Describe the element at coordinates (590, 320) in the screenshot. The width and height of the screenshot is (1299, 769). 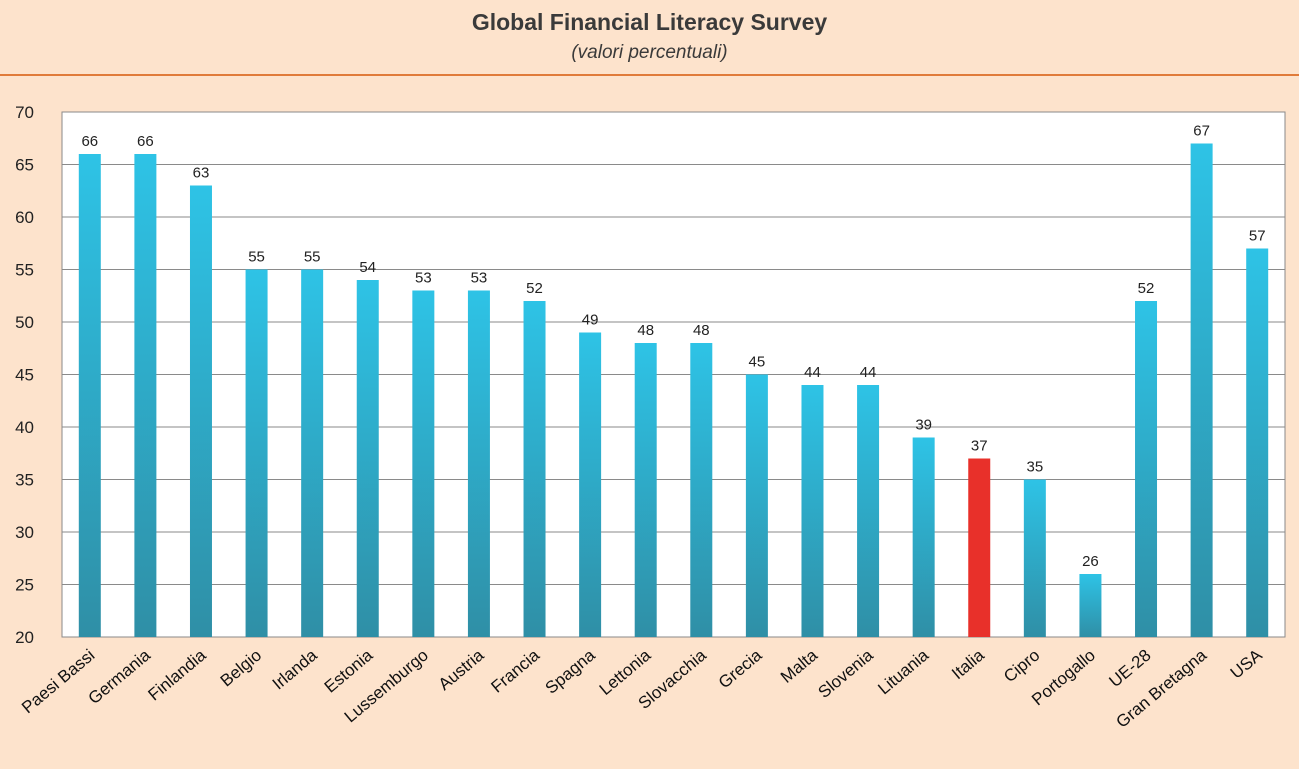
I see `data-label: 49` at that location.